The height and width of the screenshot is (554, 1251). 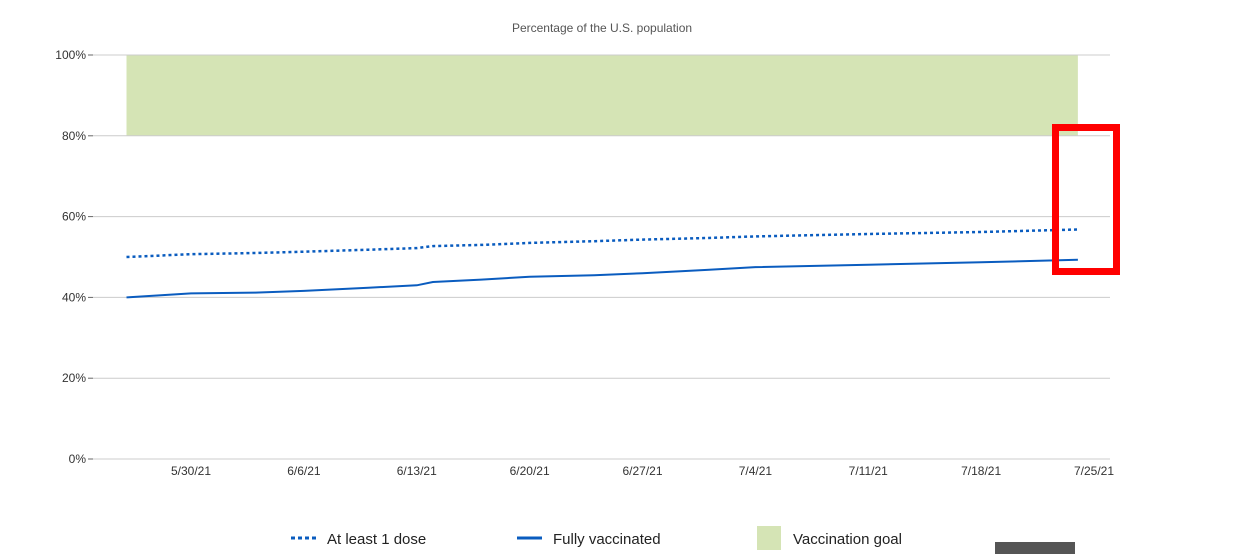 What do you see at coordinates (642, 471) in the screenshot?
I see `x-tick-label: 6/27/21` at bounding box center [642, 471].